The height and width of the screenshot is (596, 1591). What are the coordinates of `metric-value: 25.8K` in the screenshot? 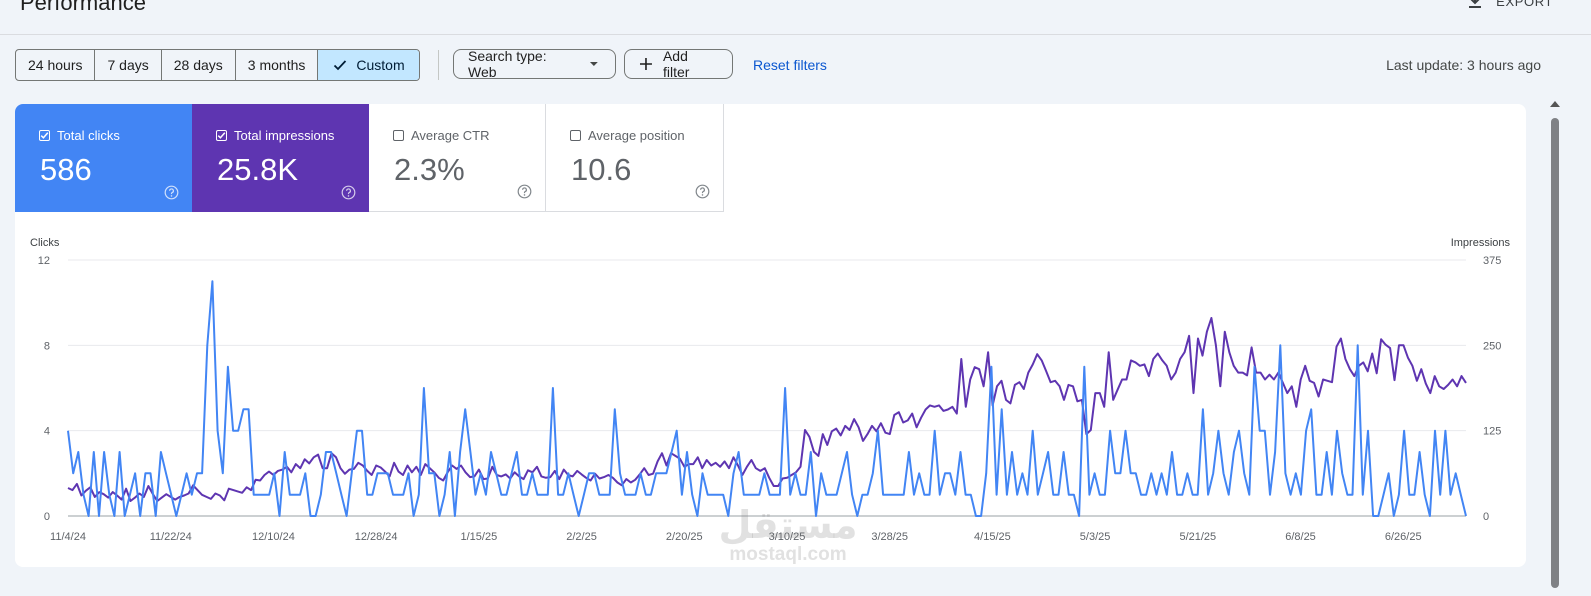 It's located at (258, 169).